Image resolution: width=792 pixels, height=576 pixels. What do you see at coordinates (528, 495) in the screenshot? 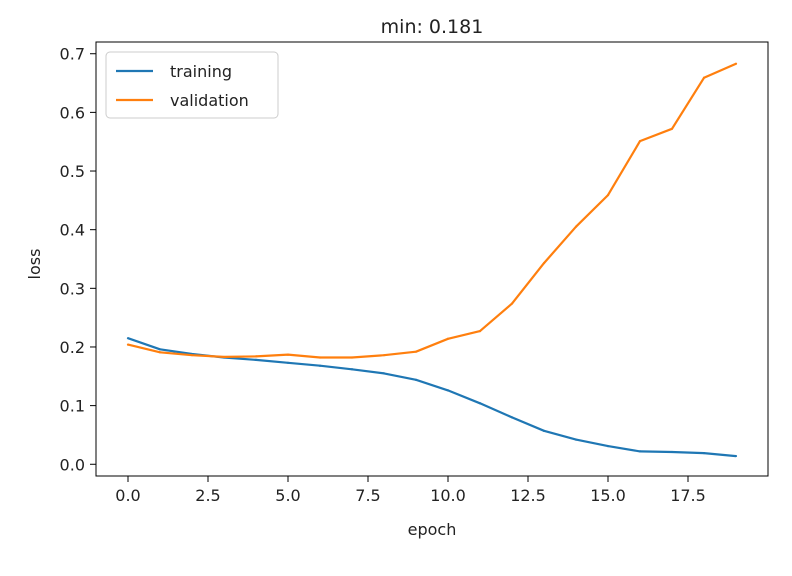
I see `x-tick-label: 12.5` at bounding box center [528, 495].